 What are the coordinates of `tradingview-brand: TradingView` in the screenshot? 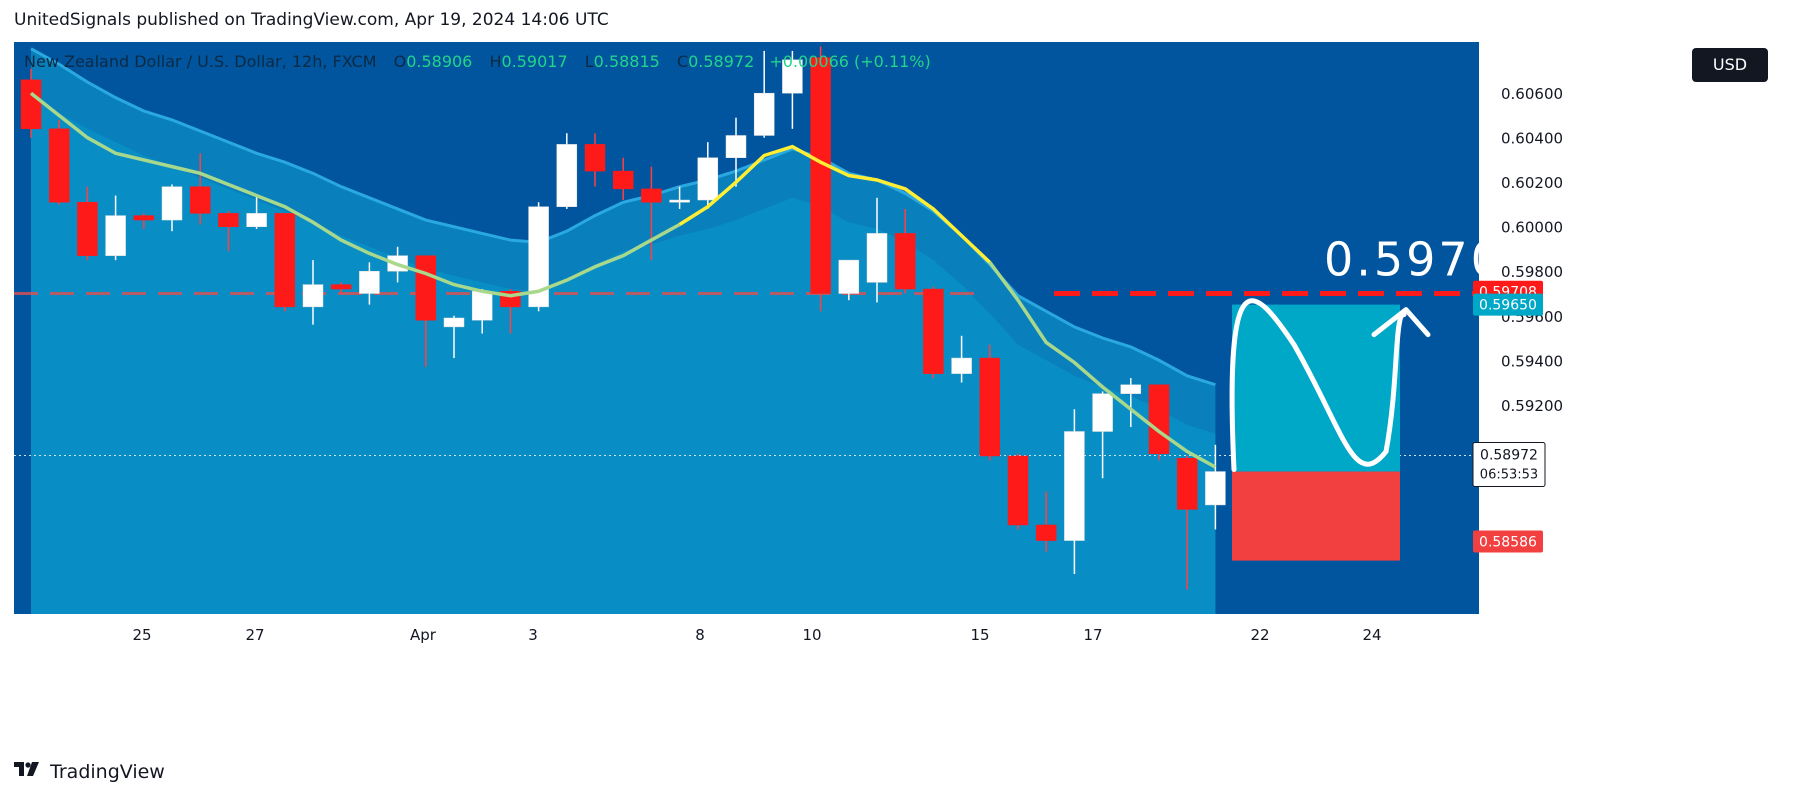 It's located at (107, 771).